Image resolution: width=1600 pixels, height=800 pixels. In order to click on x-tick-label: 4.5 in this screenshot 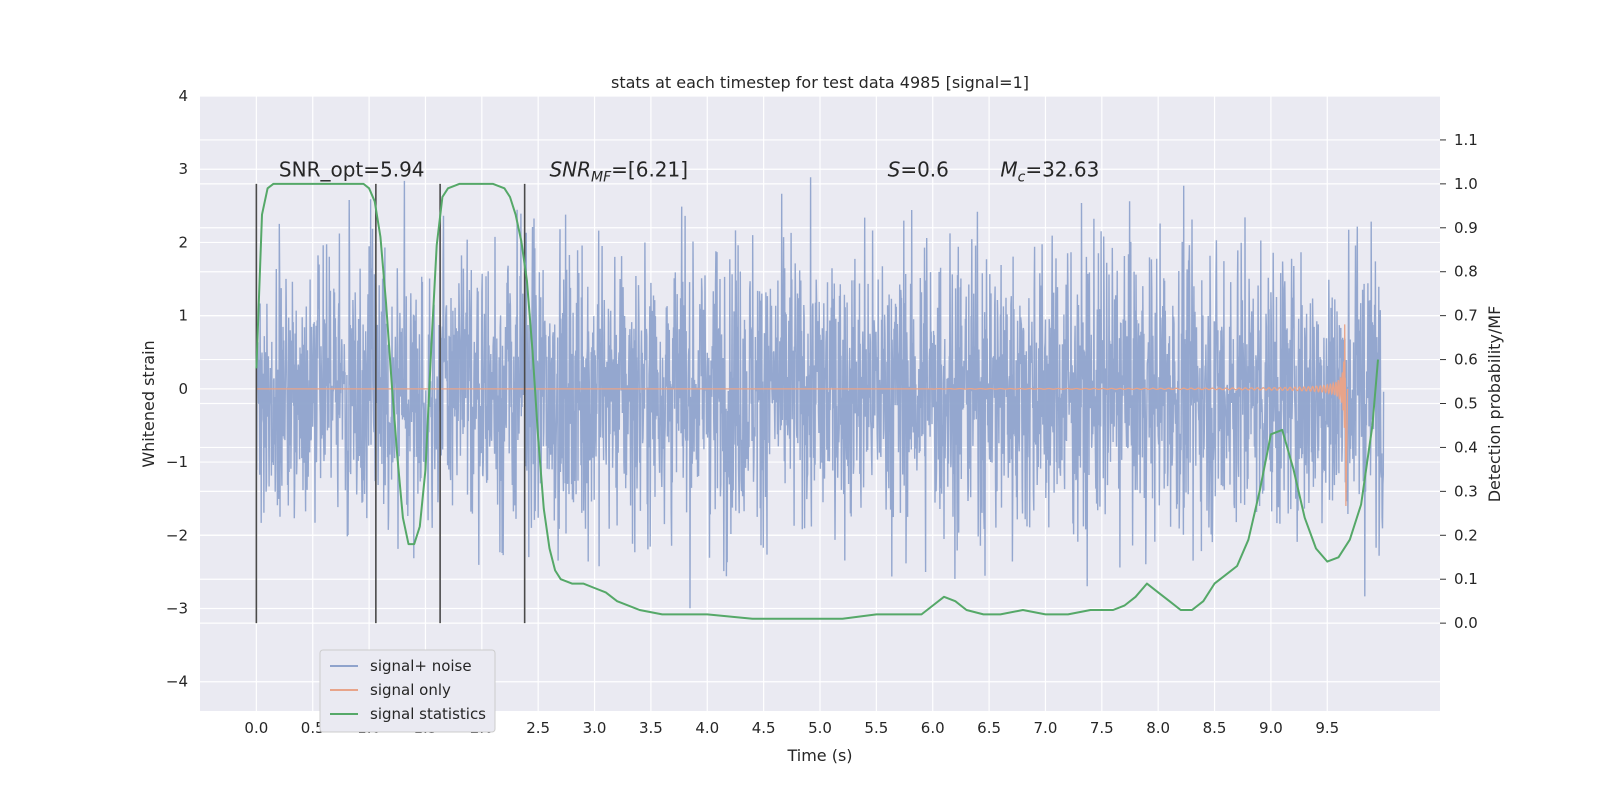, I will do `click(764, 728)`.